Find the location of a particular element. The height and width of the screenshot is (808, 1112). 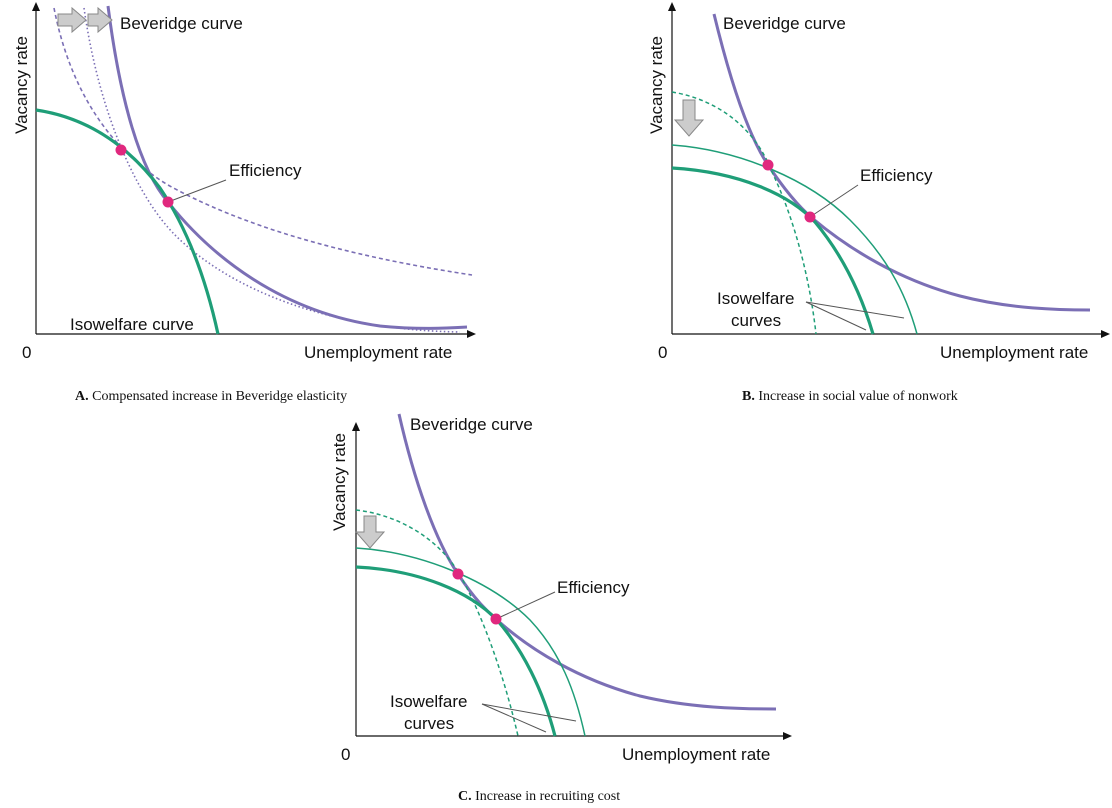

panel-a-beveridge-label: Beveridge curve is located at coordinates (181, 23).